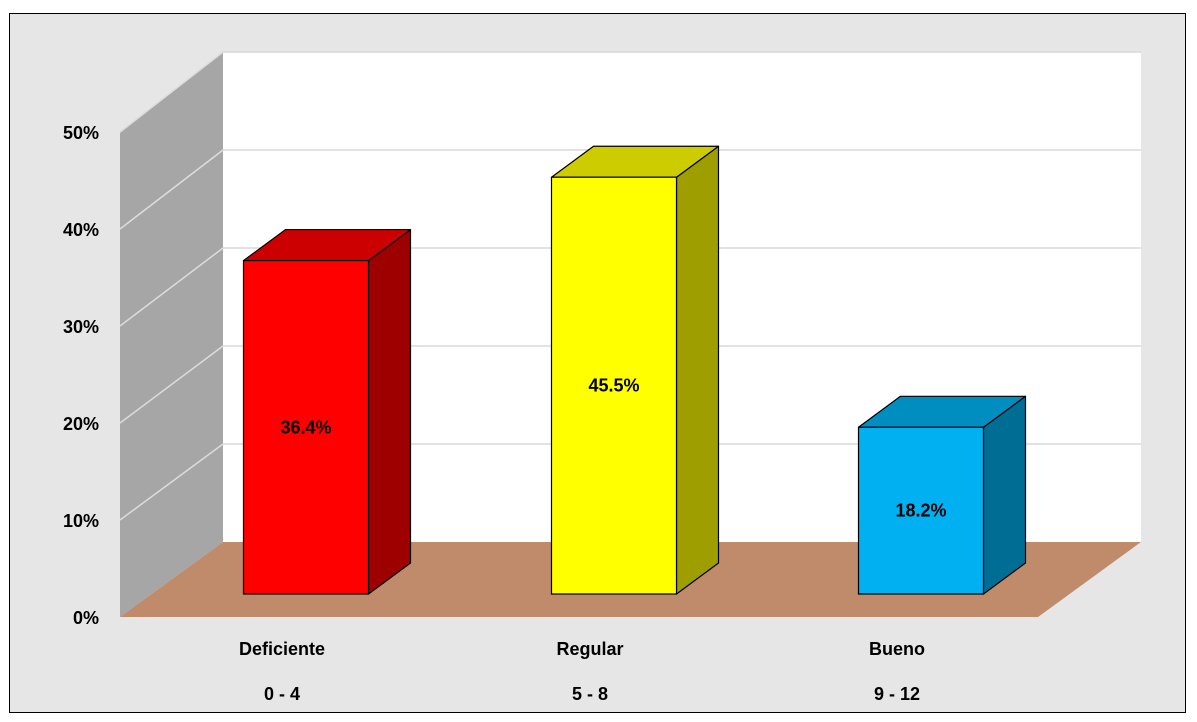  What do you see at coordinates (81, 375) in the screenshot?
I see `y-axis-tick-labels: 0% 10% 20% 30% 40% 50%` at bounding box center [81, 375].